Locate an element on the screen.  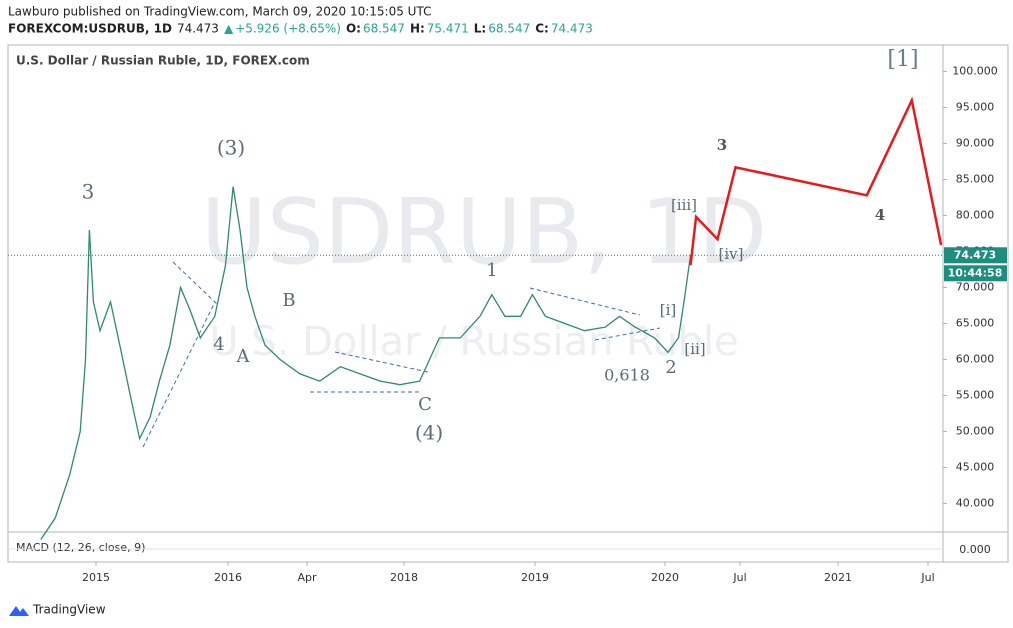
wave-label: A is located at coordinates (243, 356).